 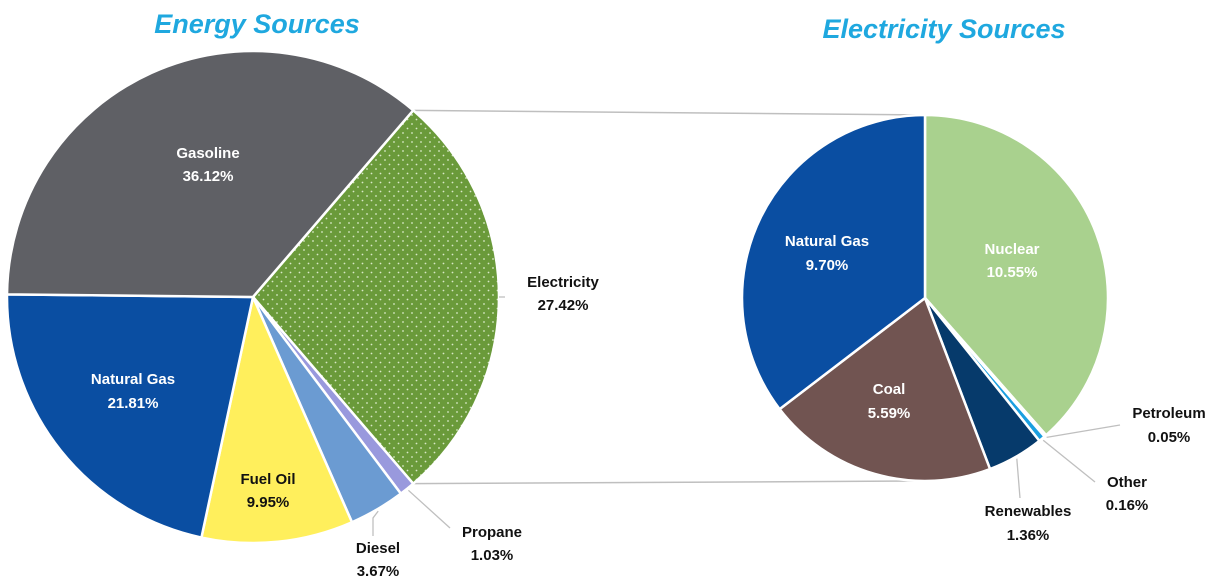 What do you see at coordinates (133, 391) in the screenshot?
I see `slice-label-natural-gas: Natural Gas 21.81%` at bounding box center [133, 391].